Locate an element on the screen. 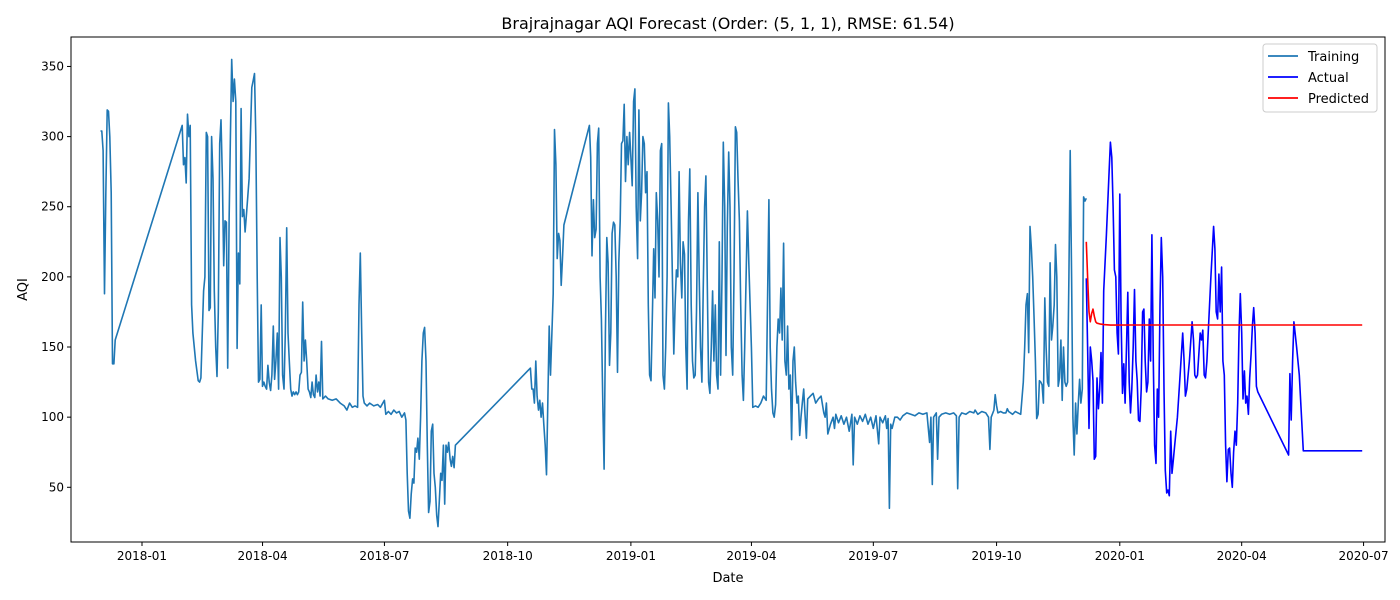 This screenshot has width=1400, height=600. x-axis-title: Date is located at coordinates (727, 578).